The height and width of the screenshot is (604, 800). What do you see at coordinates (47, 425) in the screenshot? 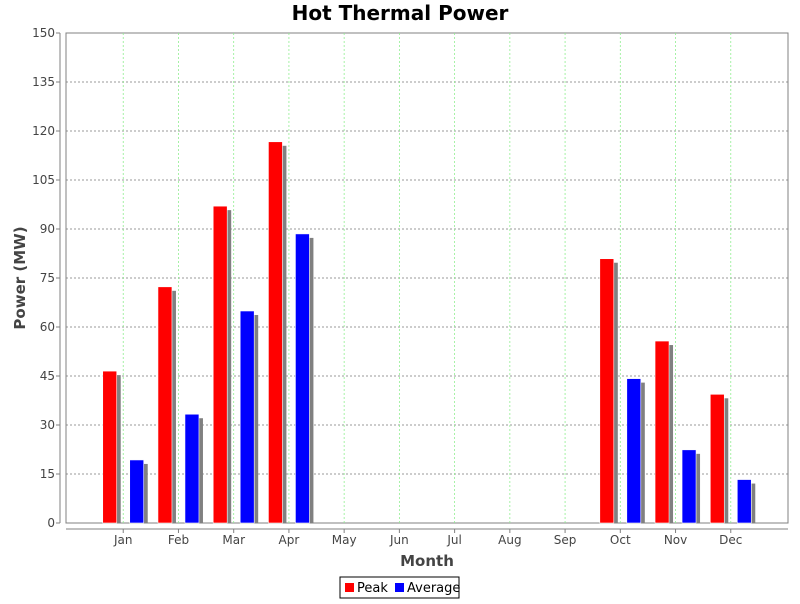
I see `y-tick-label: 30` at bounding box center [47, 425].